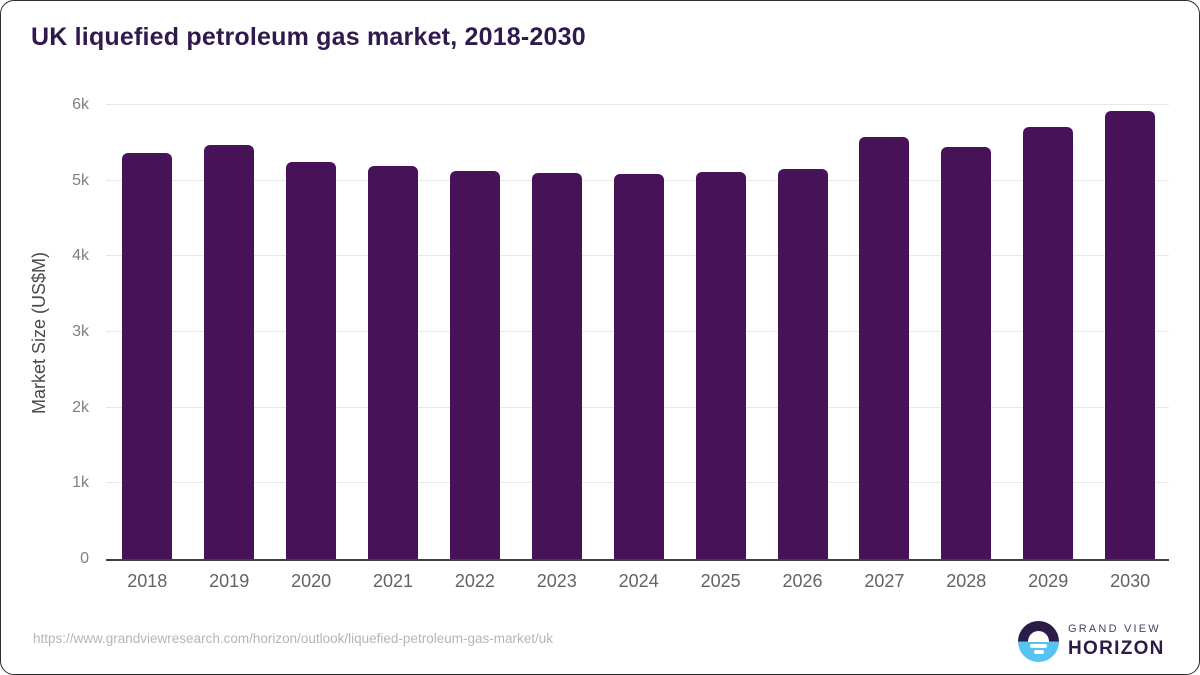 This screenshot has height=675, width=1200. What do you see at coordinates (1048, 343) in the screenshot?
I see `bar-2029` at bounding box center [1048, 343].